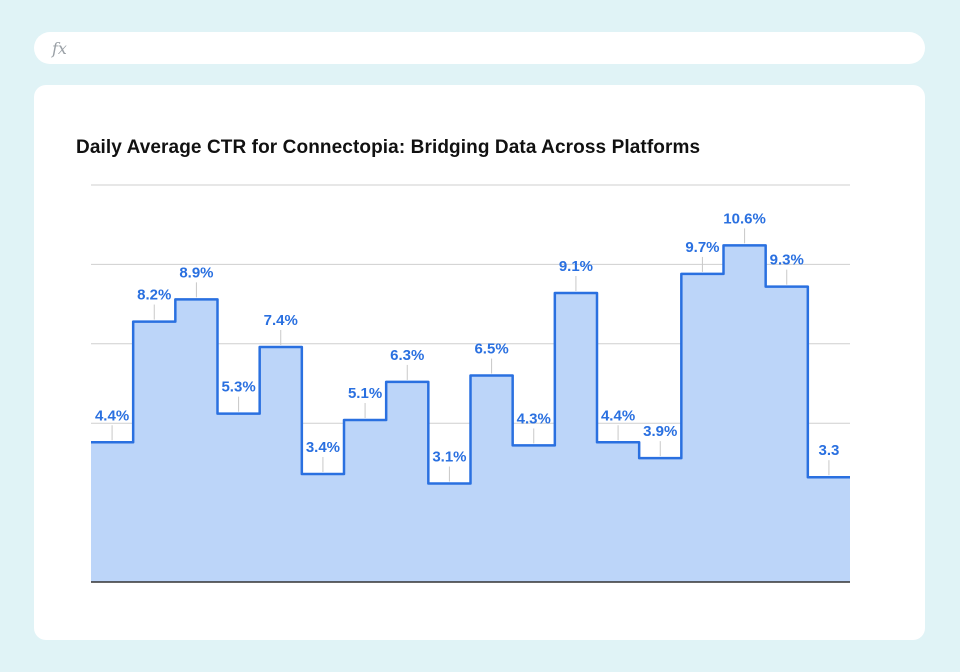 The width and height of the screenshot is (960, 672). Describe the element at coordinates (323, 447) in the screenshot. I see `data-label: 3.4%` at that location.